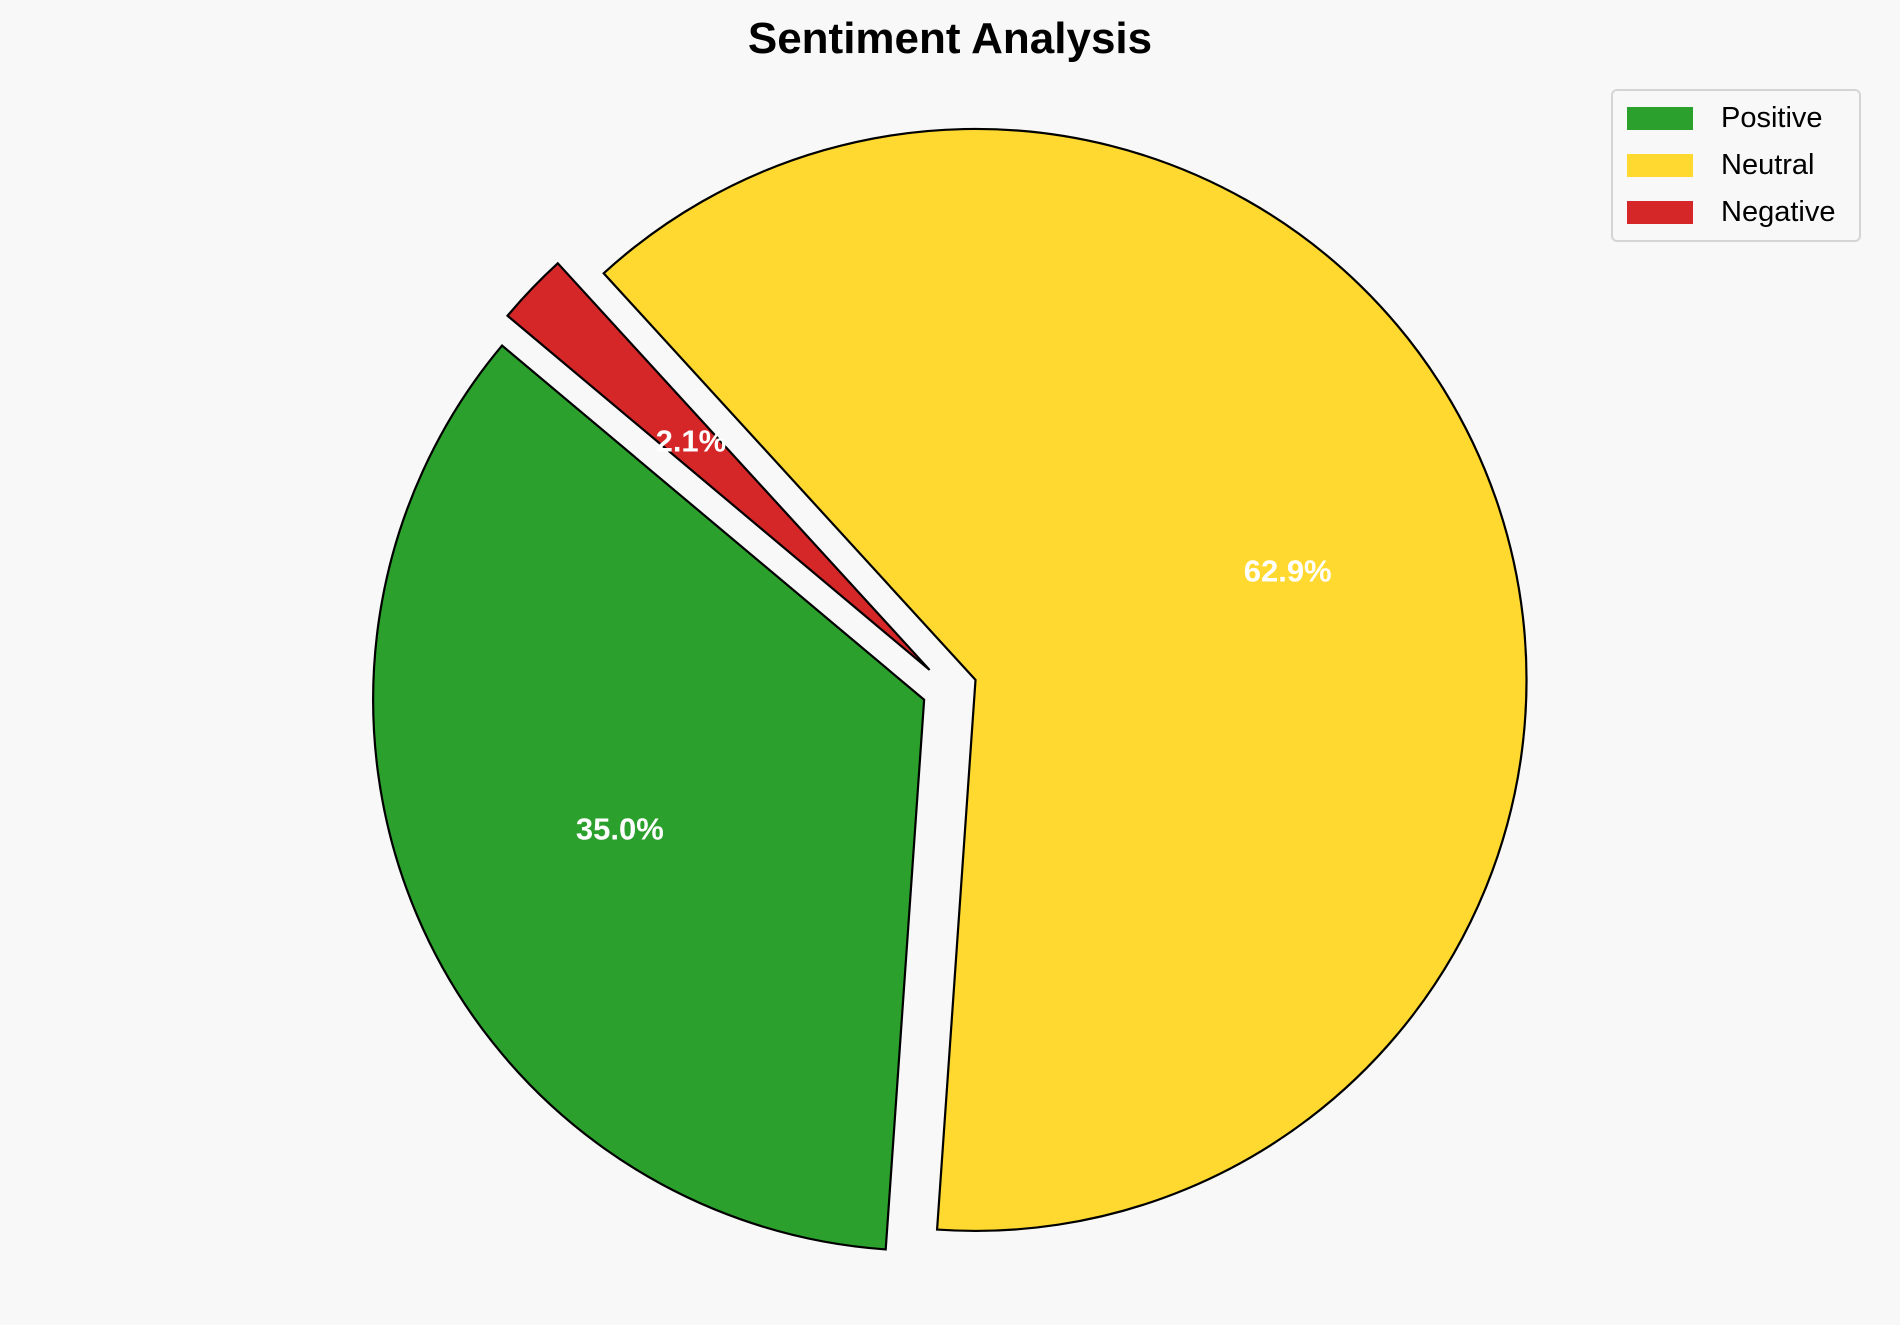  I want to click on legend: Positive Neutral Negative, so click(1736, 165).